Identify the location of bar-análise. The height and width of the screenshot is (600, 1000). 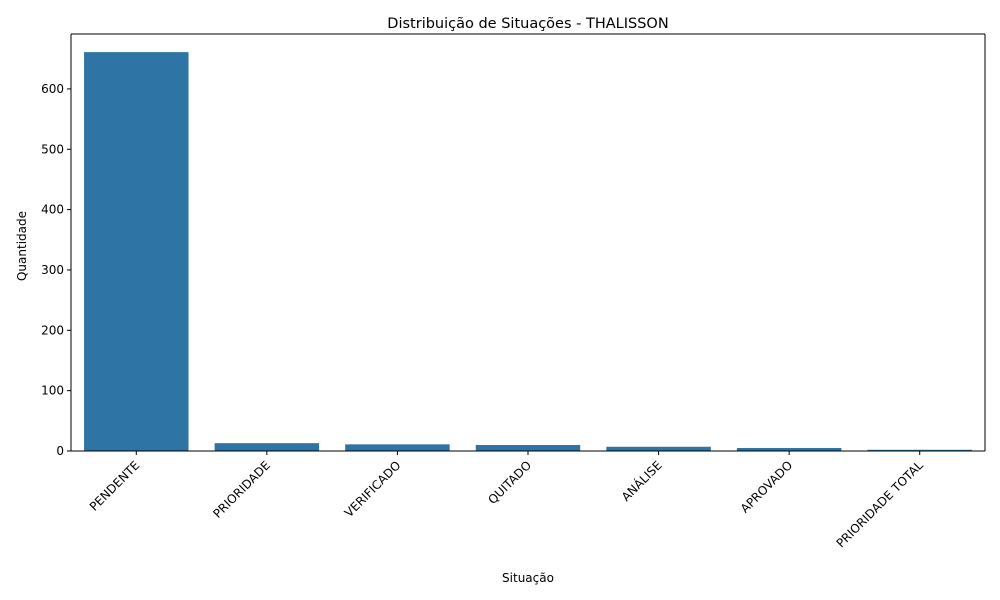
(658, 448).